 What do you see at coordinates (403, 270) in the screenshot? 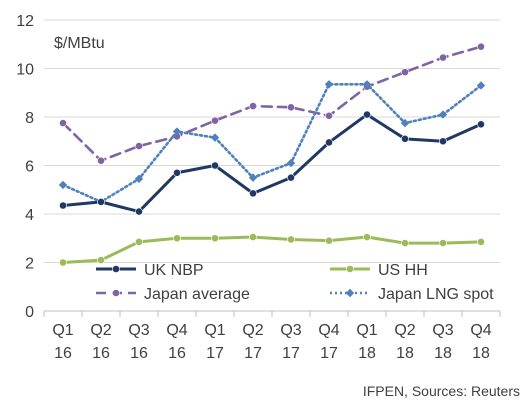
I see `legend-label: US HH` at bounding box center [403, 270].